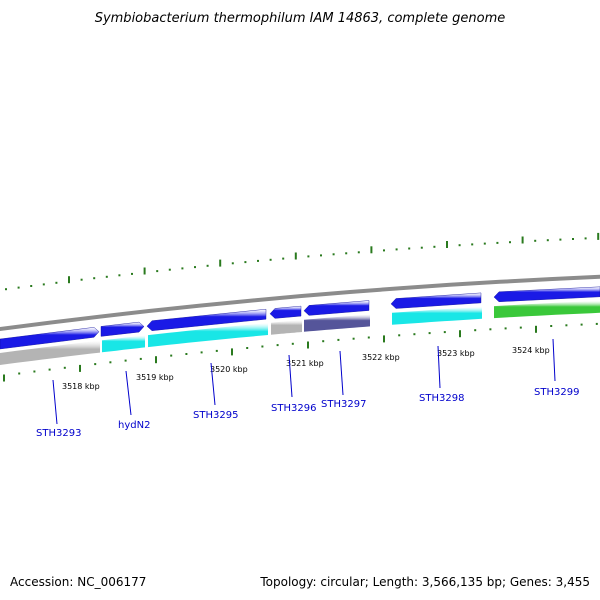 This screenshot has height=600, width=600. Describe the element at coordinates (155, 377) in the screenshot. I see `kbp-scale-label: 3519 kbp` at that location.